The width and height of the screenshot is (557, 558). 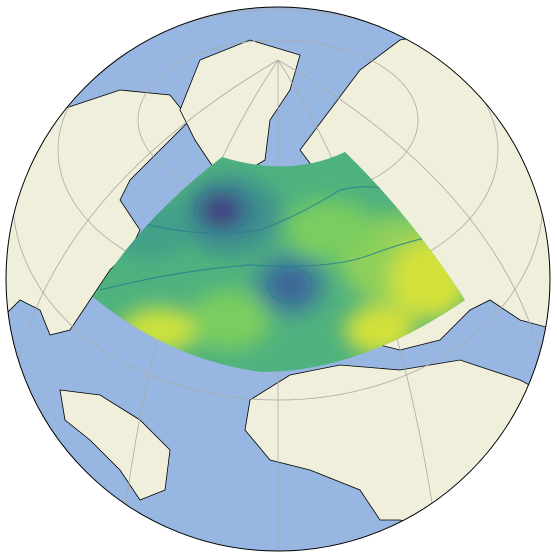 I want to click on south-america, so click(x=115, y=445).